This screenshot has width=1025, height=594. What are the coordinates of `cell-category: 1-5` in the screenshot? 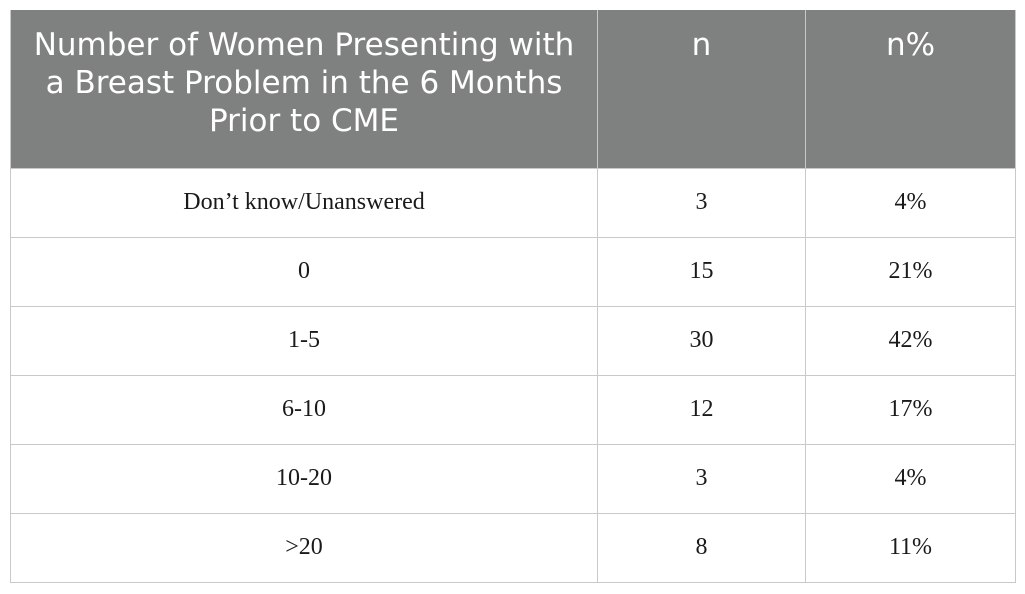 It's located at (304, 340).